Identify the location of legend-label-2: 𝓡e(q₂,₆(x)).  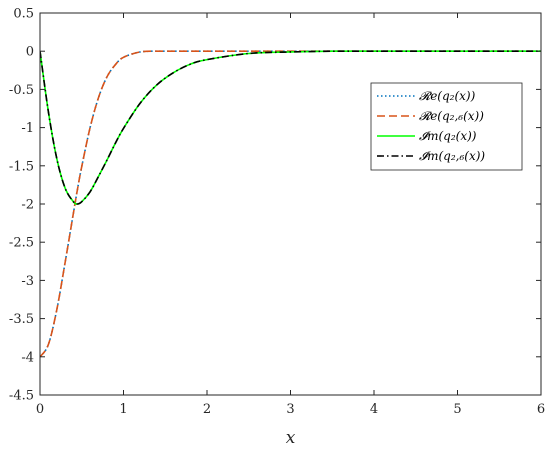
(451, 116).